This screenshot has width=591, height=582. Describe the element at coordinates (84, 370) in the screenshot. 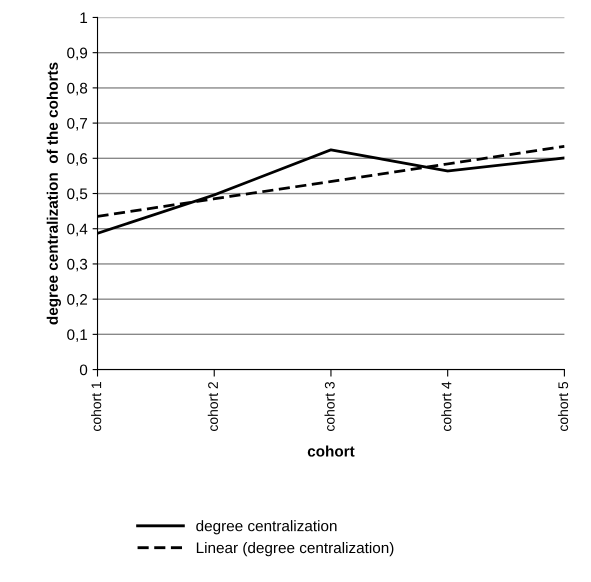

I see `y-tick-label: 0` at that location.